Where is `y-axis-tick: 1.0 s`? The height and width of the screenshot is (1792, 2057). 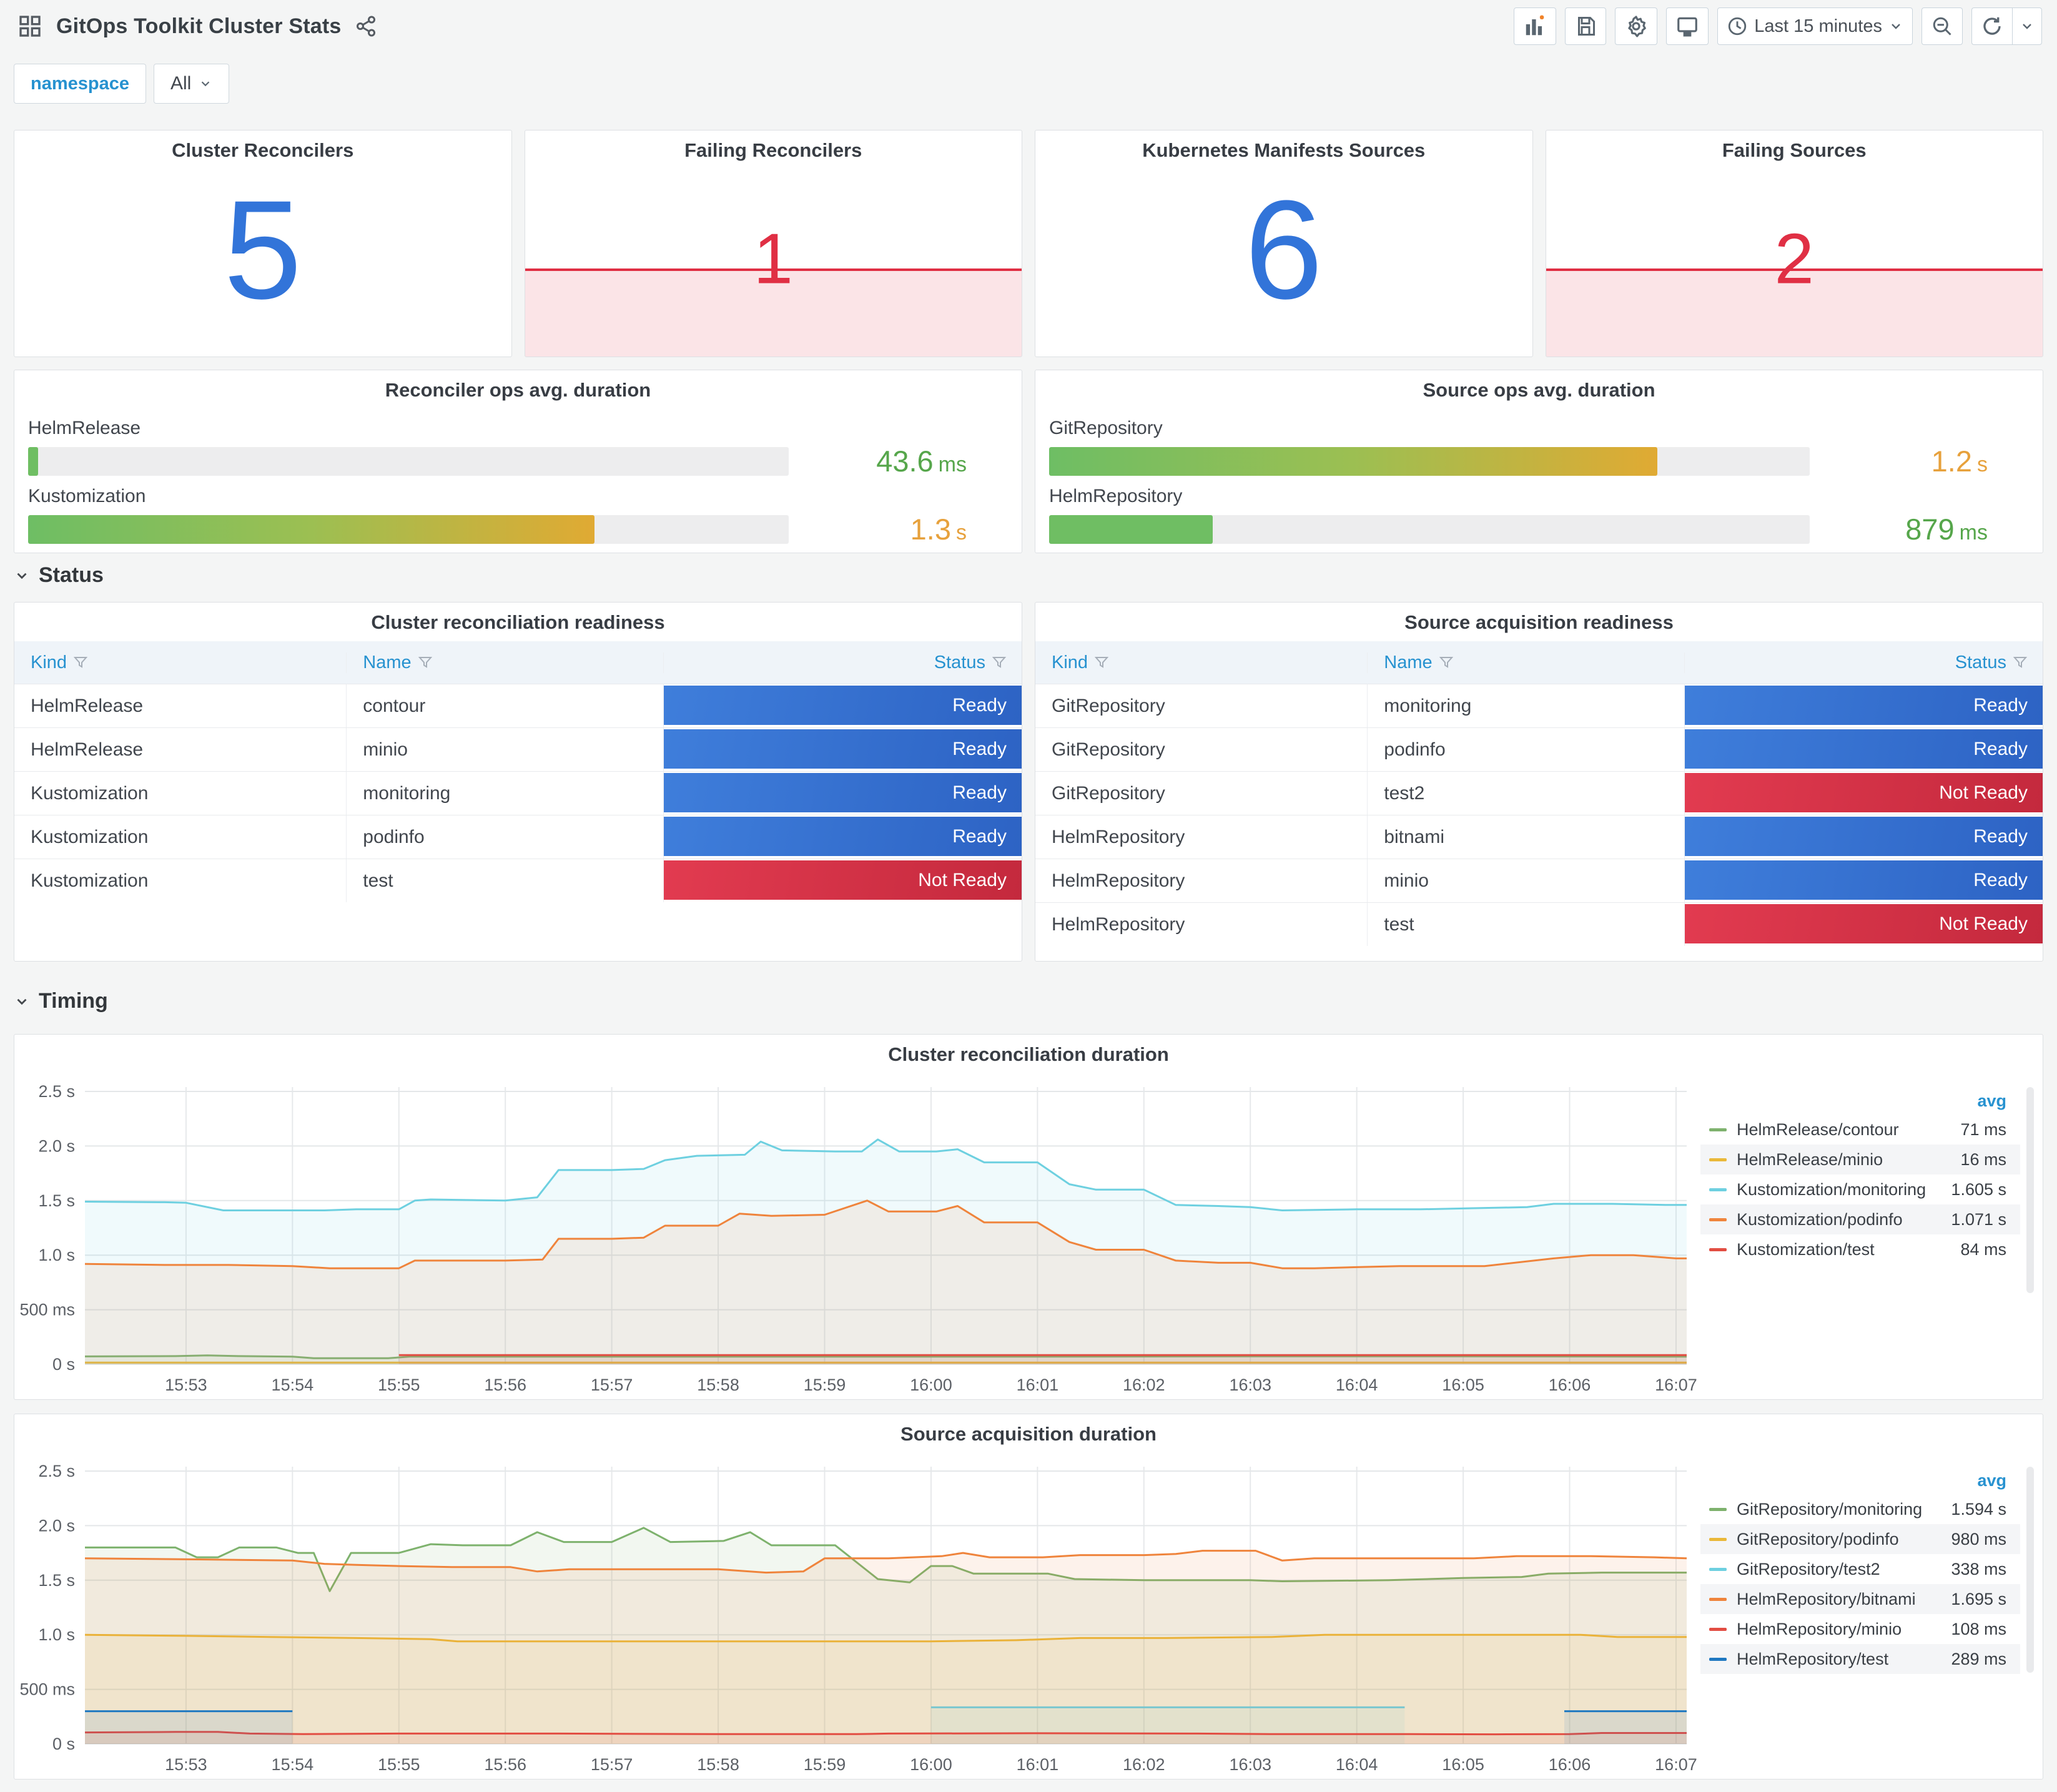 y-axis-tick: 1.0 s is located at coordinates (57, 1255).